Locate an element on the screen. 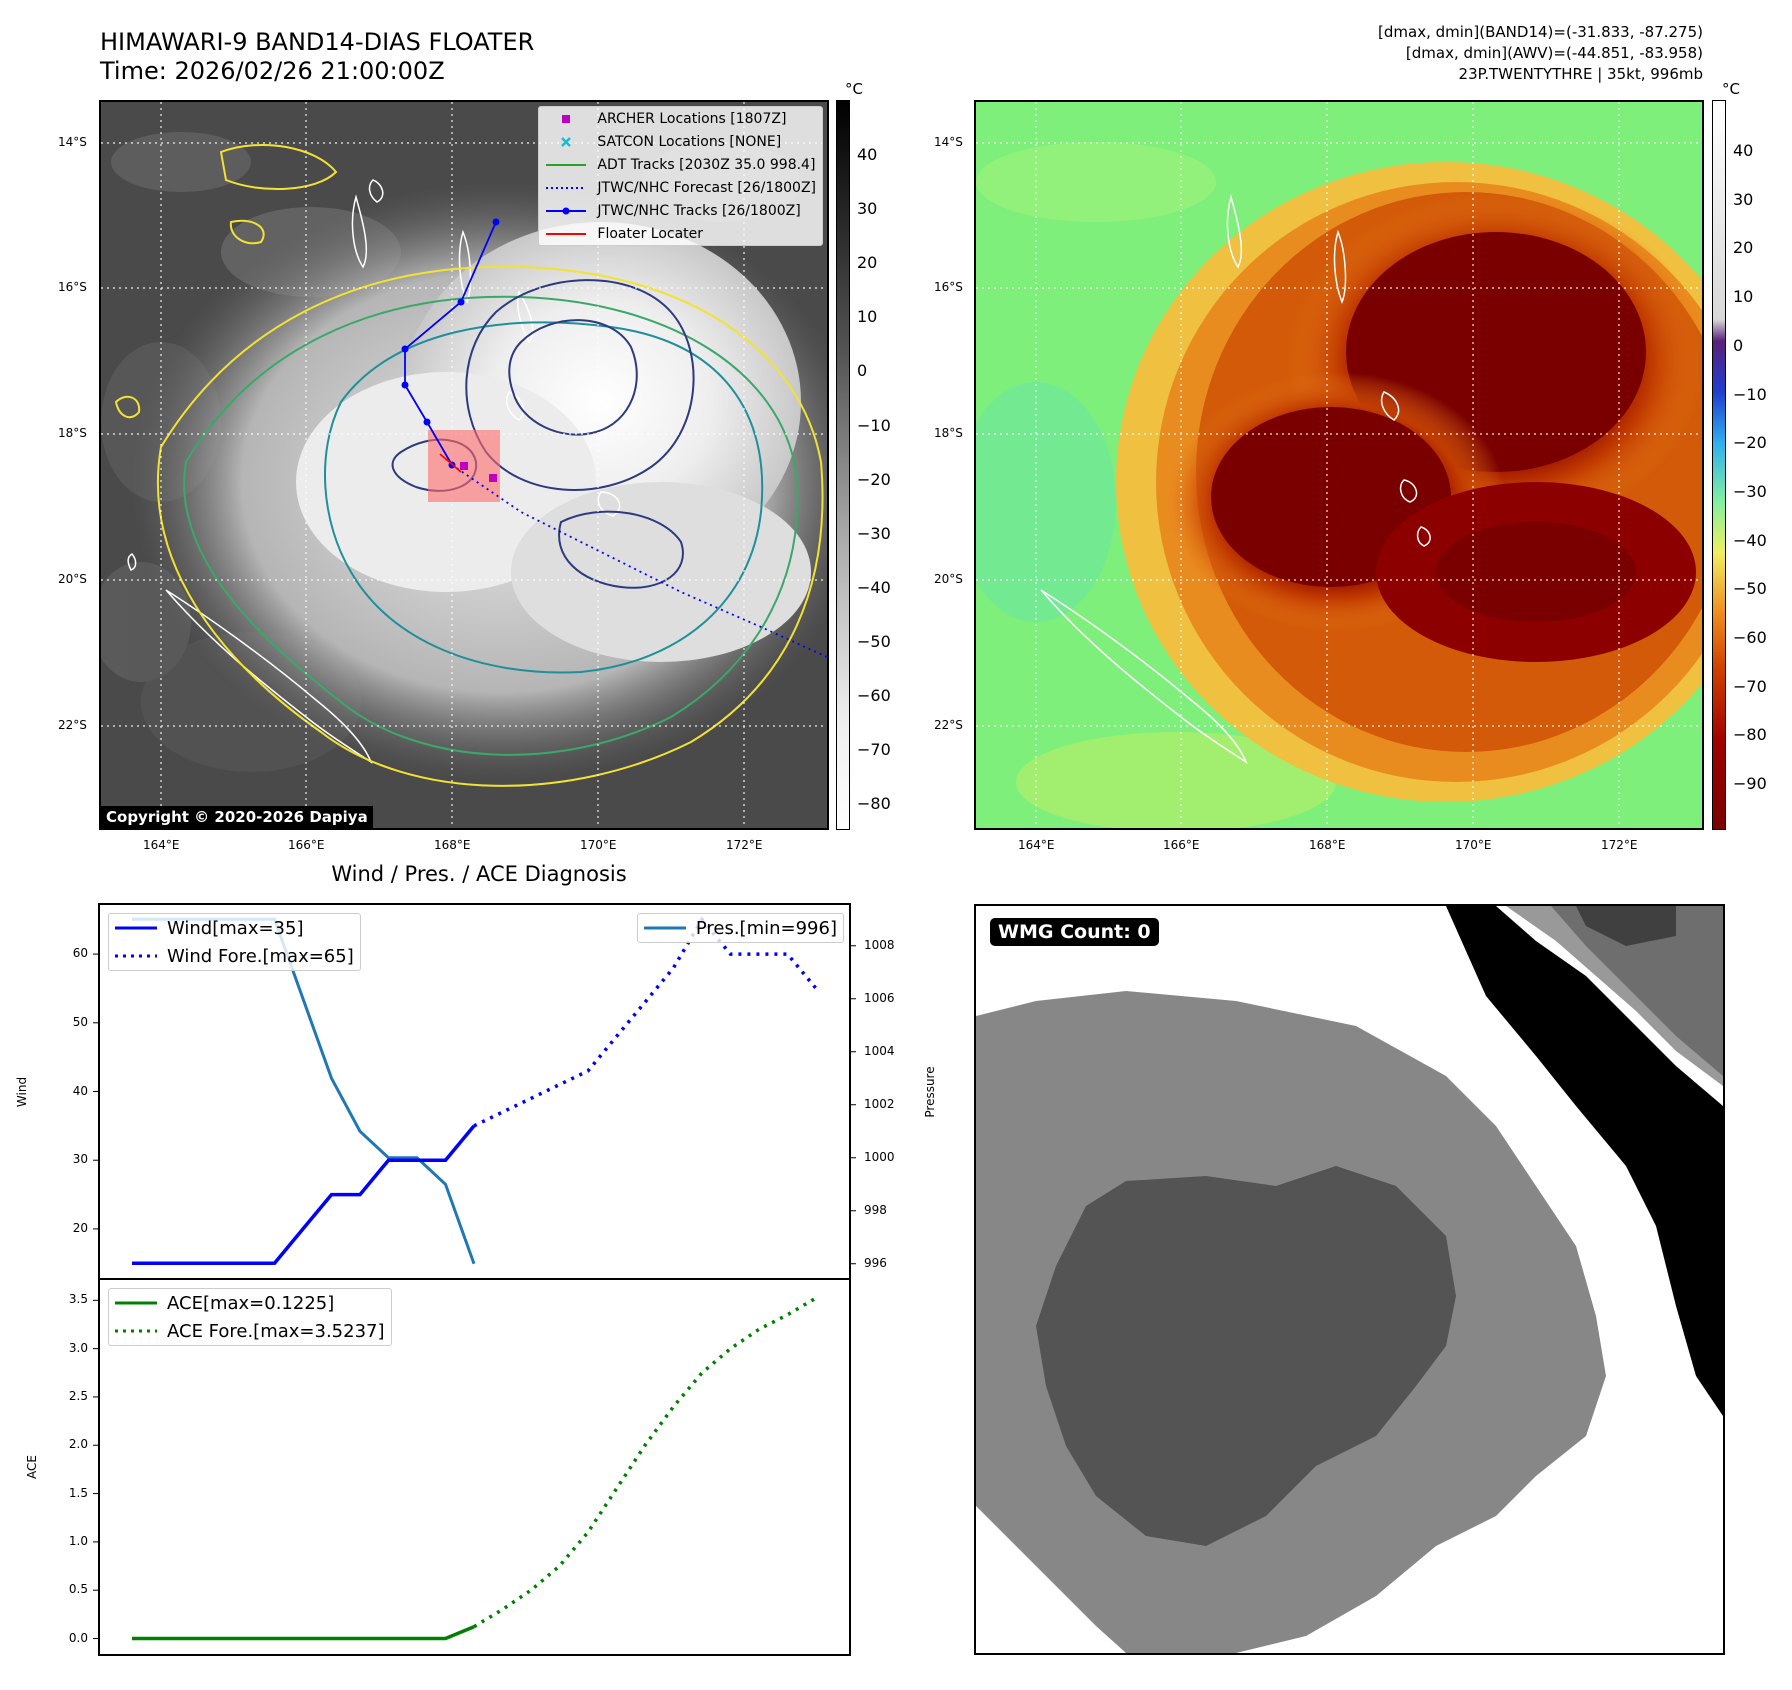 Image resolution: width=1792 pixels, height=1690 pixels. ir-title-line2: Time: 2026/02/26 21:00:00Z is located at coordinates (272, 71).